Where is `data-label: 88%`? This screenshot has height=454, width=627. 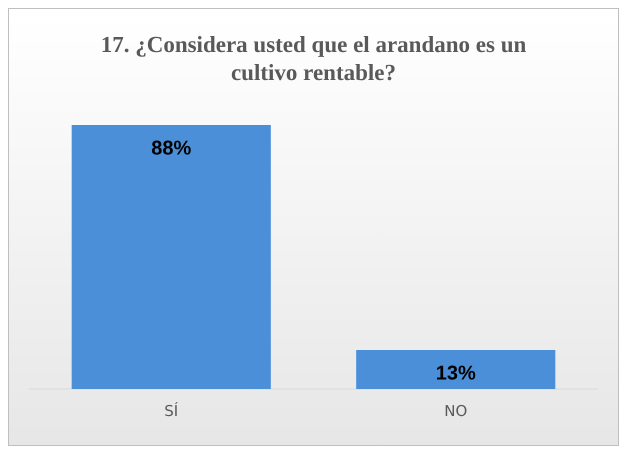 data-label: 88% is located at coordinates (171, 149).